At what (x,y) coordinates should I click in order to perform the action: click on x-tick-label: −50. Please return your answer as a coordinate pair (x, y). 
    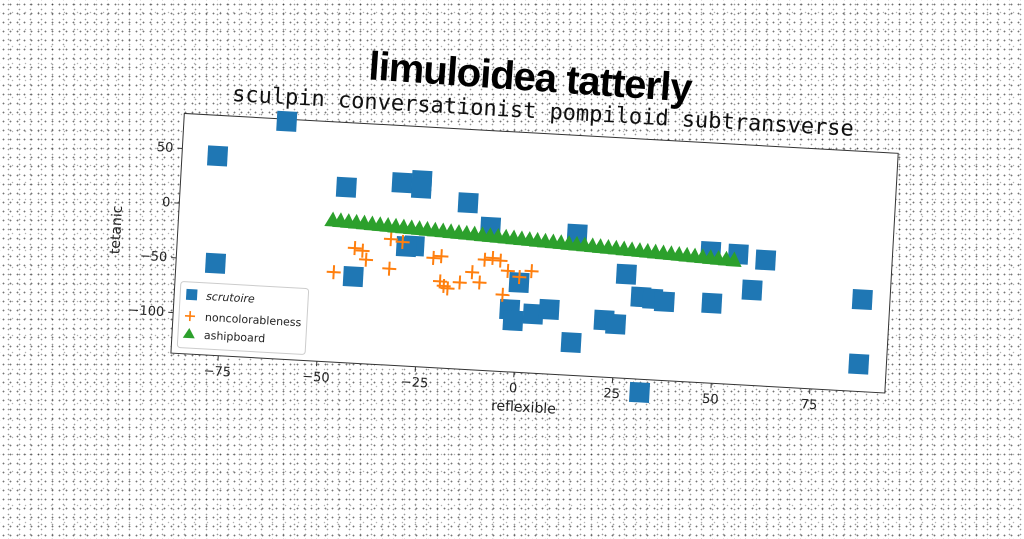
    Looking at the image, I should click on (316, 377).